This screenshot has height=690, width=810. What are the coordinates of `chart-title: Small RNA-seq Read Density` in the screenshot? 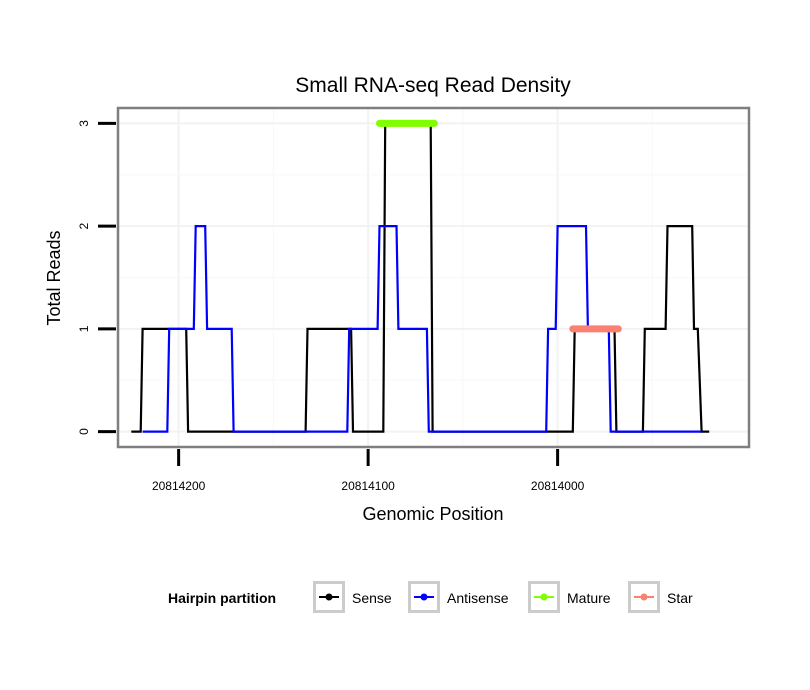 It's located at (433, 85).